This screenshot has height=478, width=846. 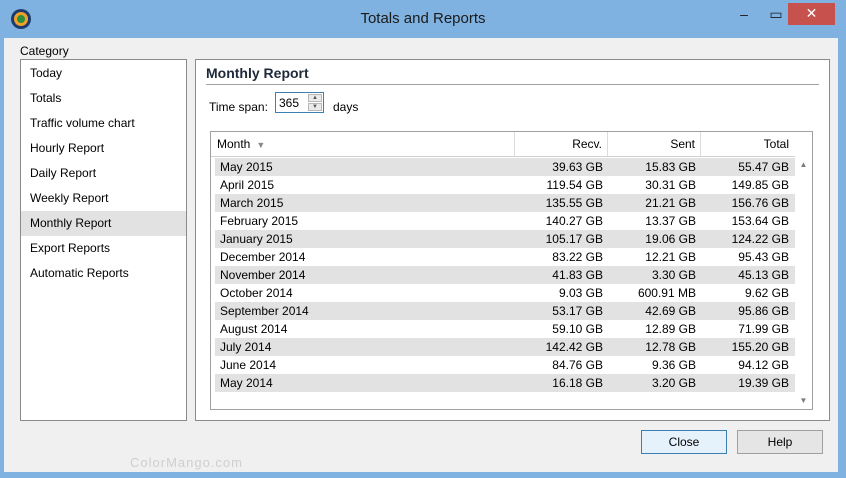 What do you see at coordinates (82, 123) in the screenshot?
I see `category-item-traffic-volume-chart: Traffic volume chart` at bounding box center [82, 123].